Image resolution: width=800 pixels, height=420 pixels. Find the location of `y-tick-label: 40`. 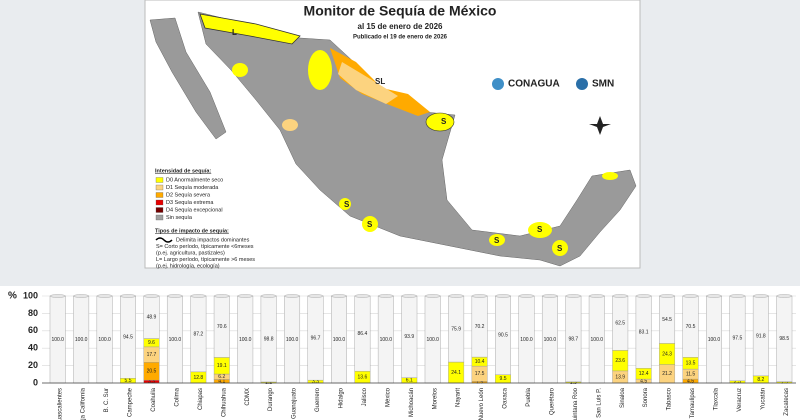

y-tick-label: 40 is located at coordinates (33, 348).